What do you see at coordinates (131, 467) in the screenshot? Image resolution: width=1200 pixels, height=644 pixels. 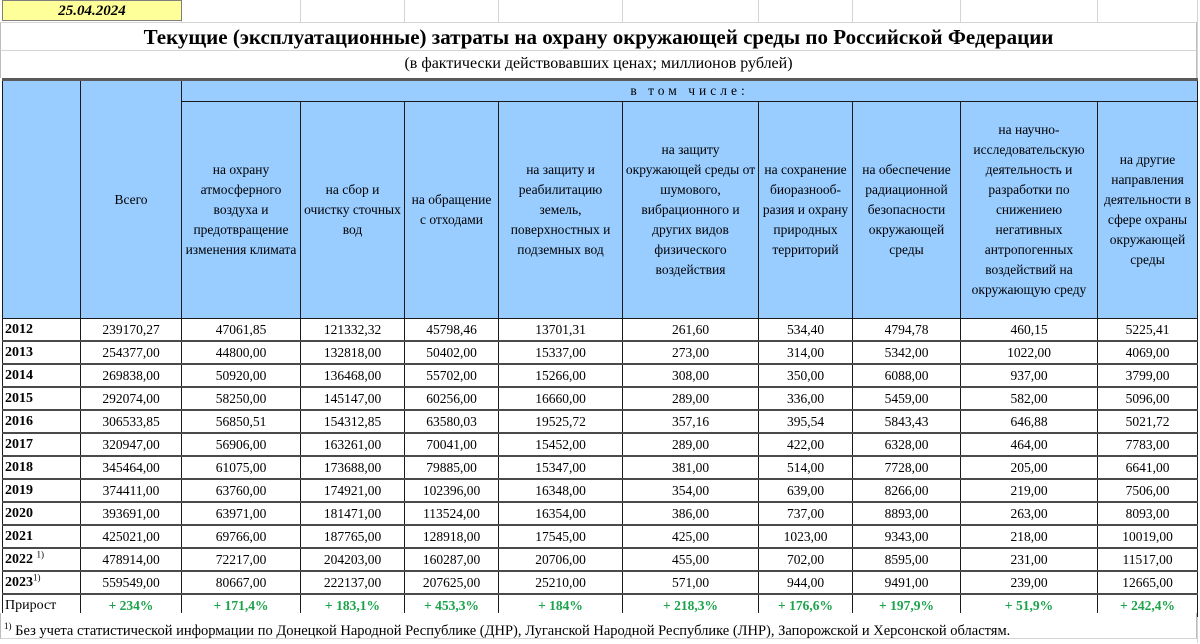 I see `total-cell: 345464,00` at bounding box center [131, 467].